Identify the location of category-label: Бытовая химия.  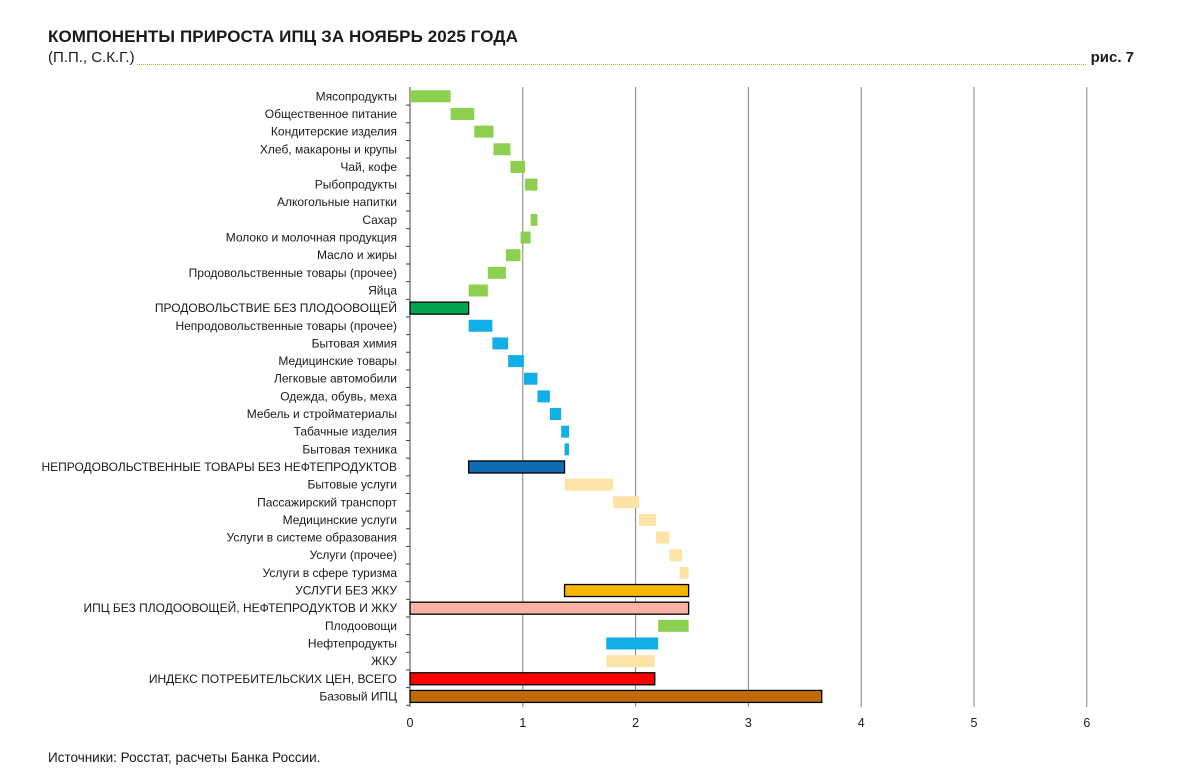
(354, 343).